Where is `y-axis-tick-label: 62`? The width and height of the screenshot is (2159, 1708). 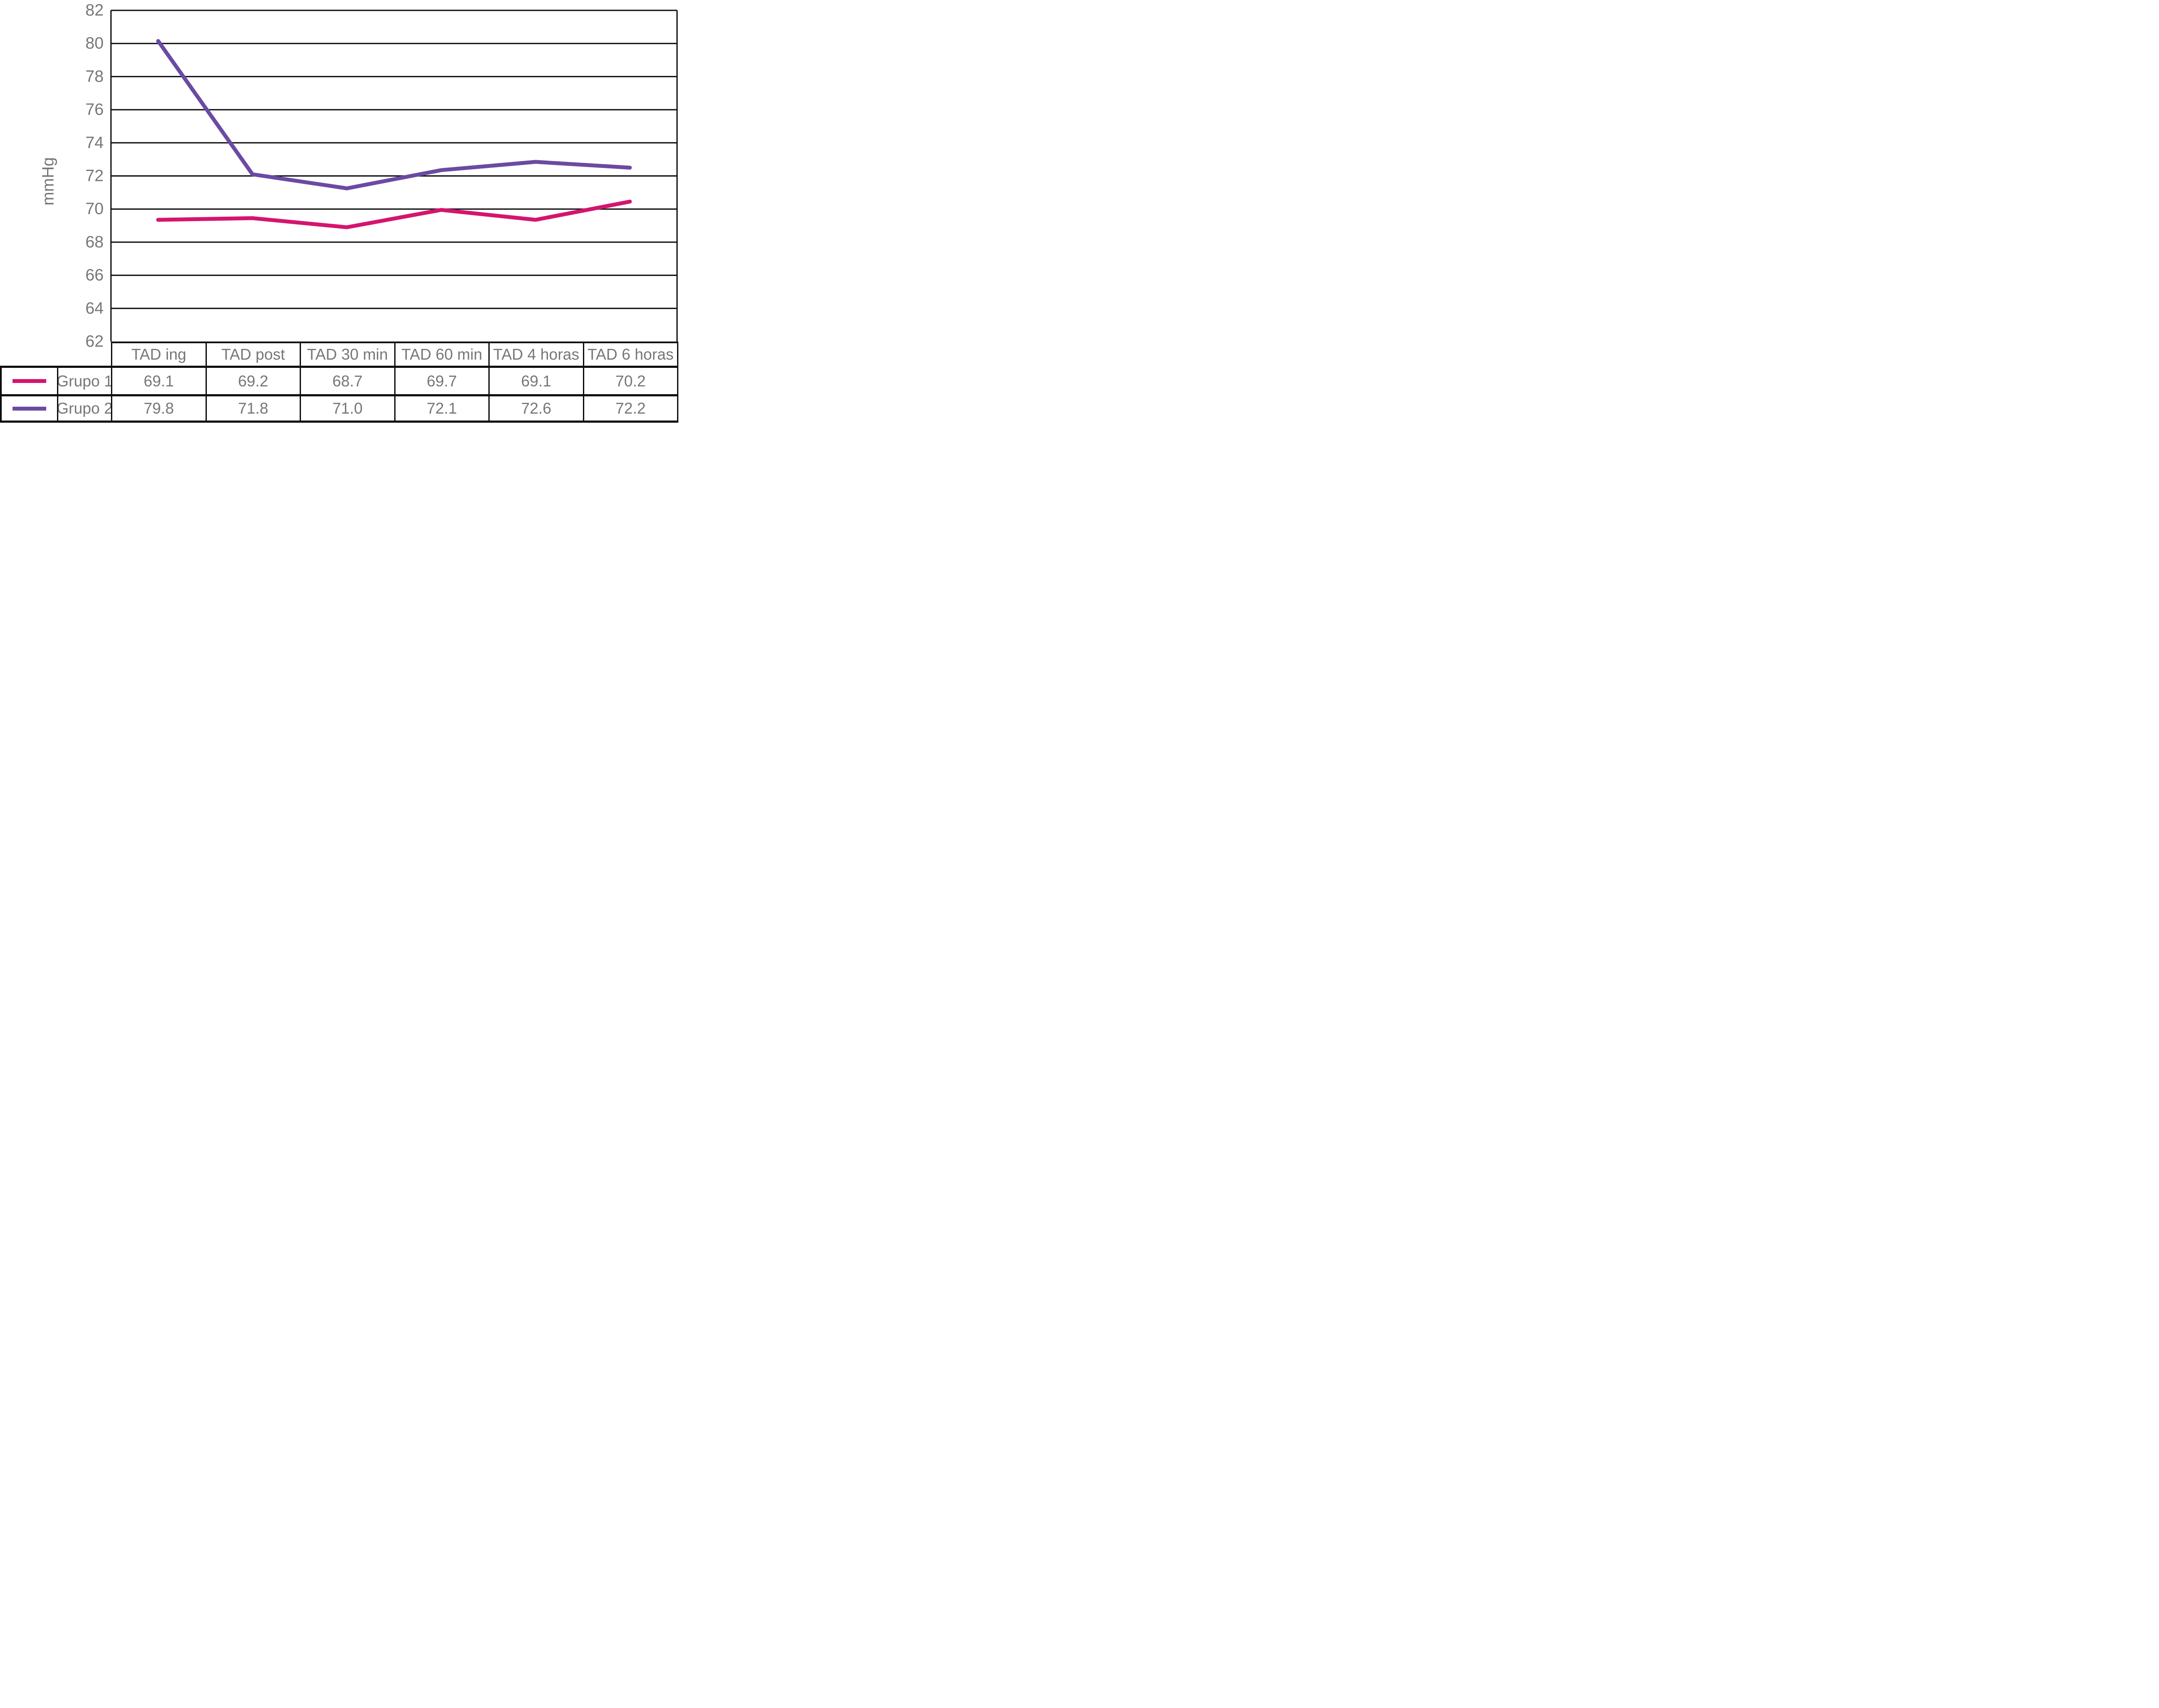 y-axis-tick-label: 62 is located at coordinates (94, 341).